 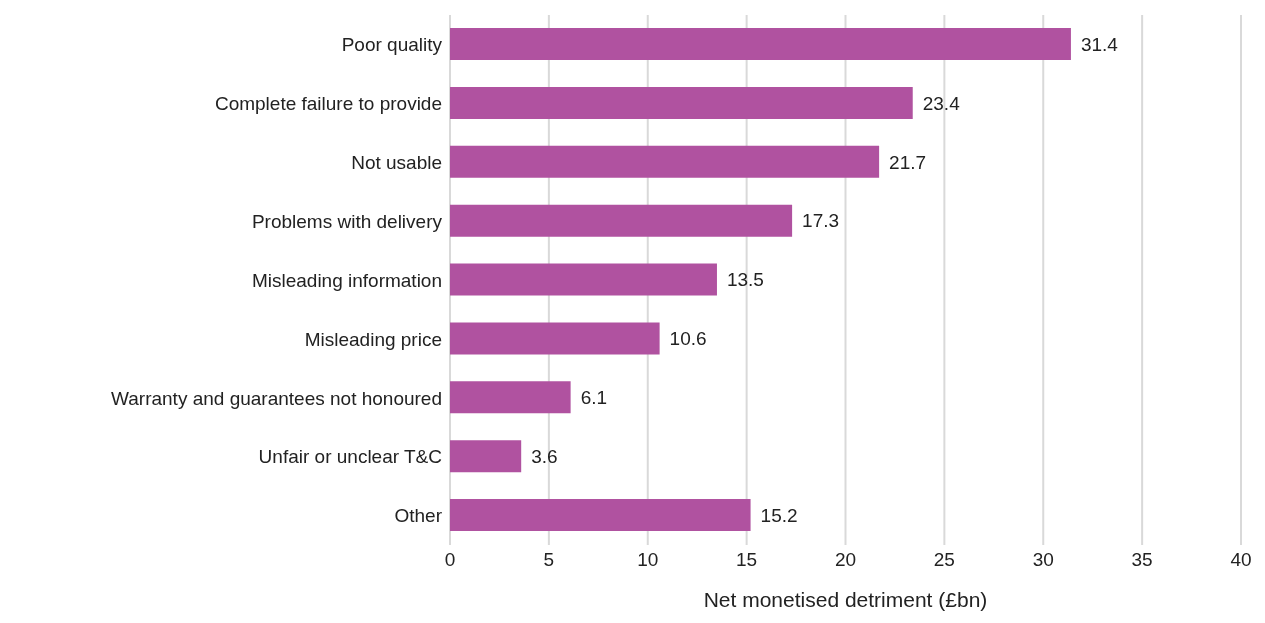 I want to click on y-tick-label: Complete failure to provide, so click(x=328, y=104).